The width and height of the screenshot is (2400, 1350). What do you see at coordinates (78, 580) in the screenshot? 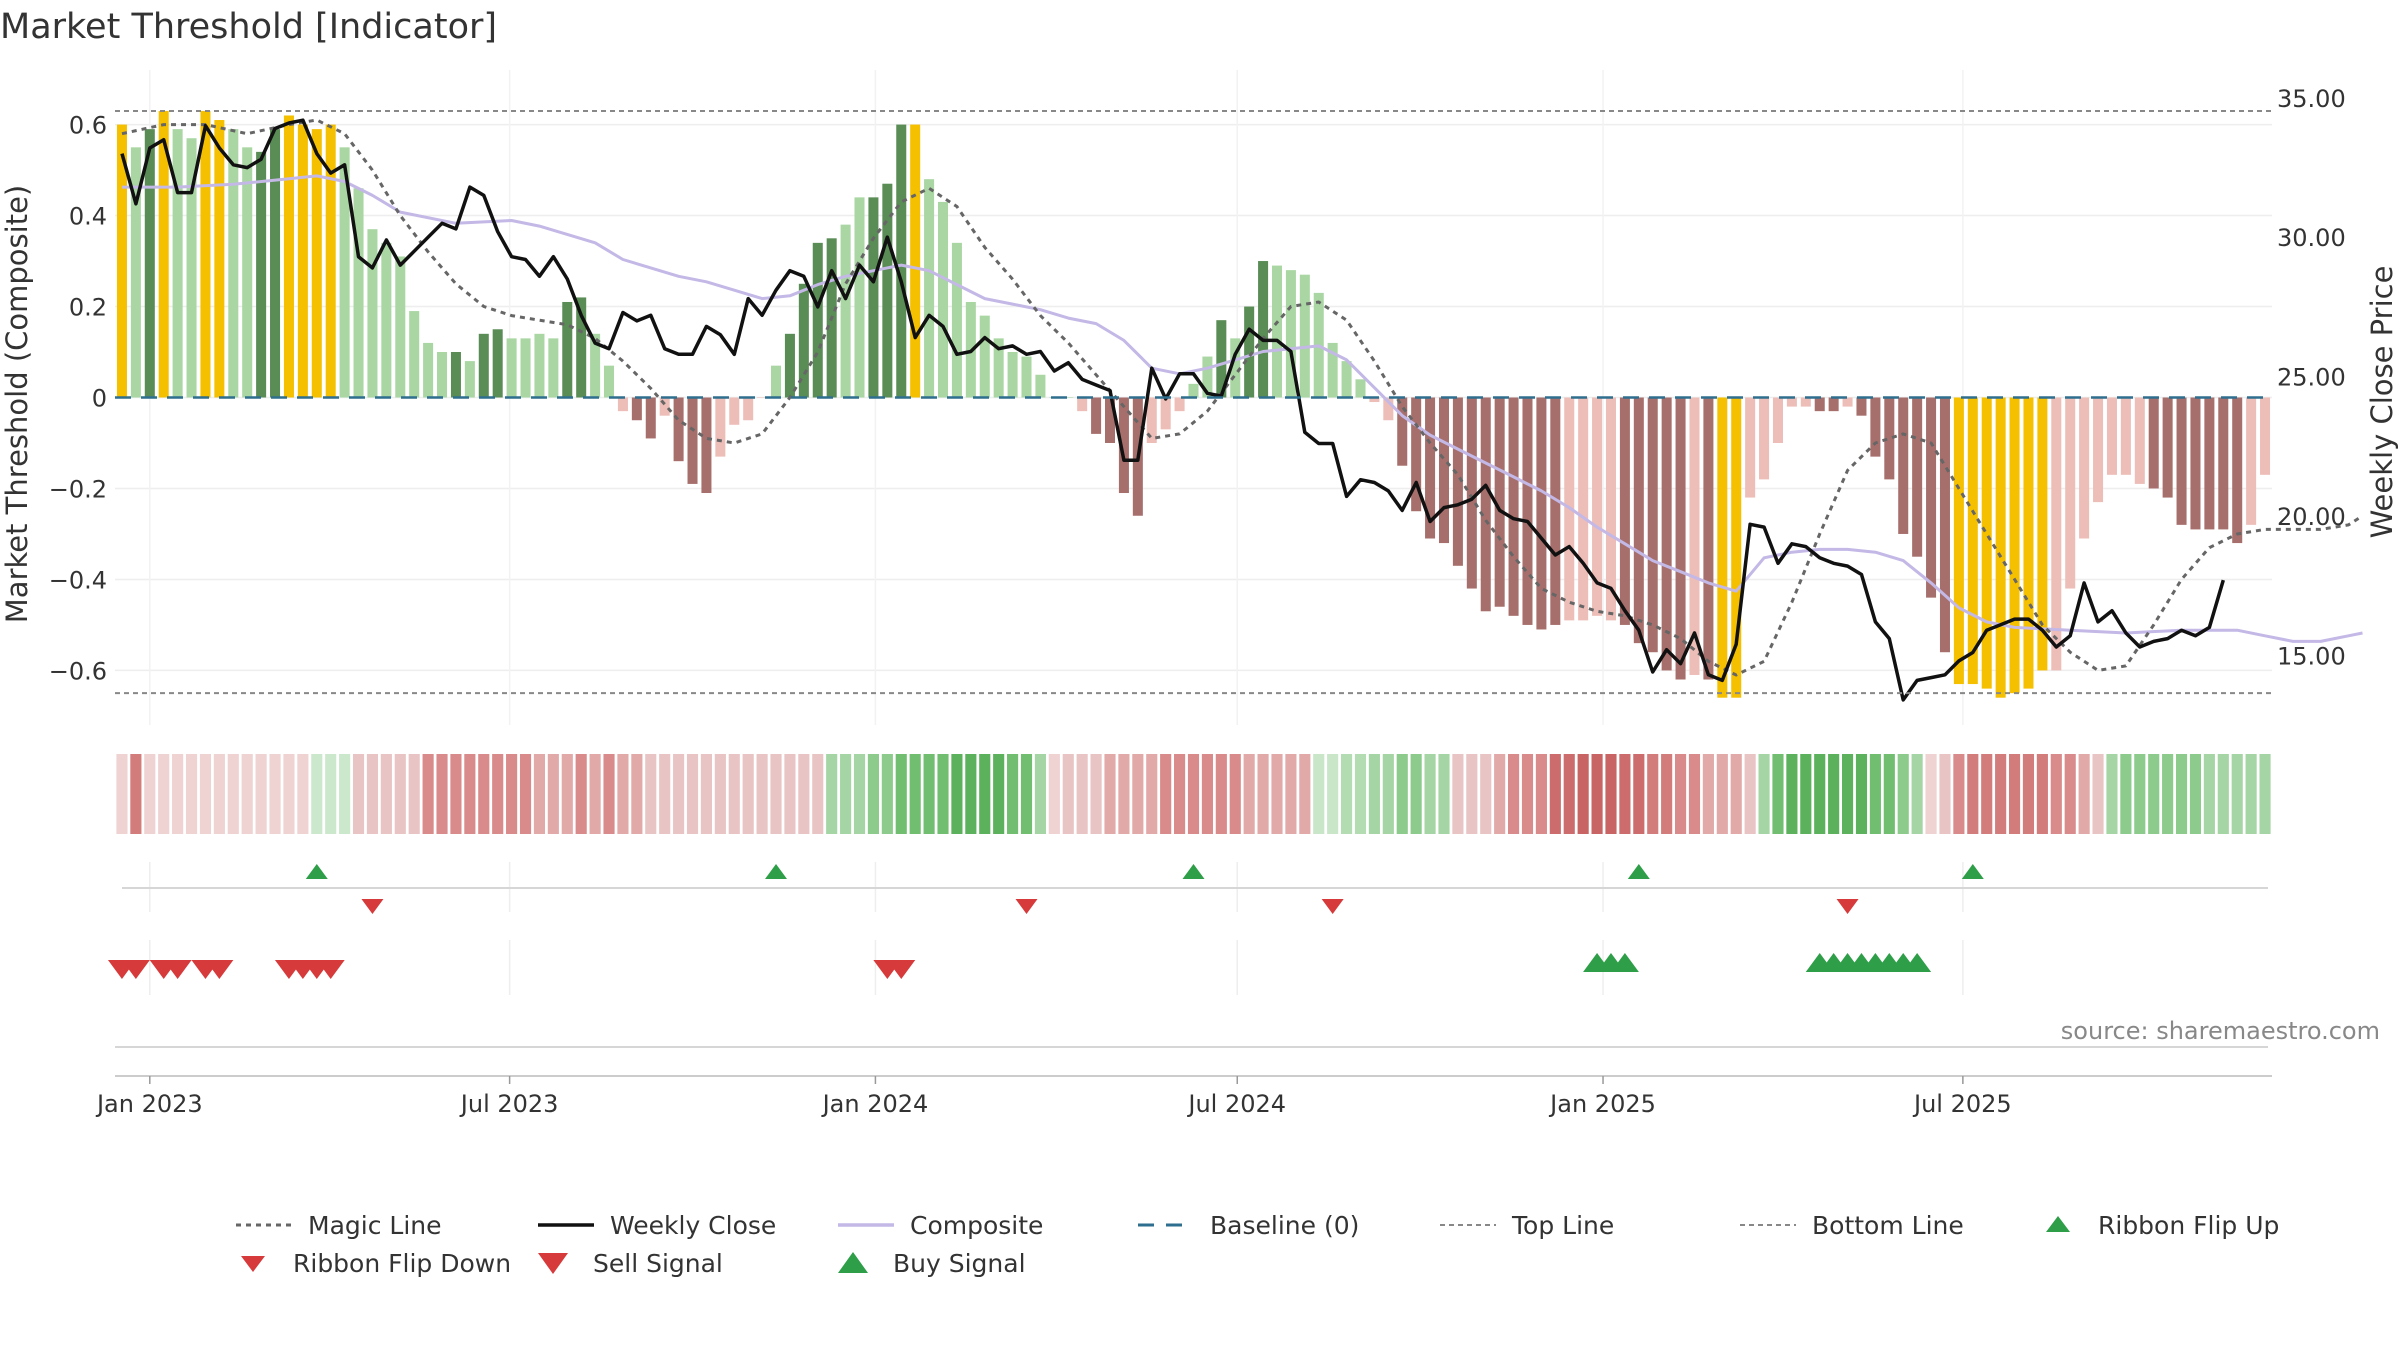
I see `left-tick-label: −0.4` at bounding box center [78, 580].